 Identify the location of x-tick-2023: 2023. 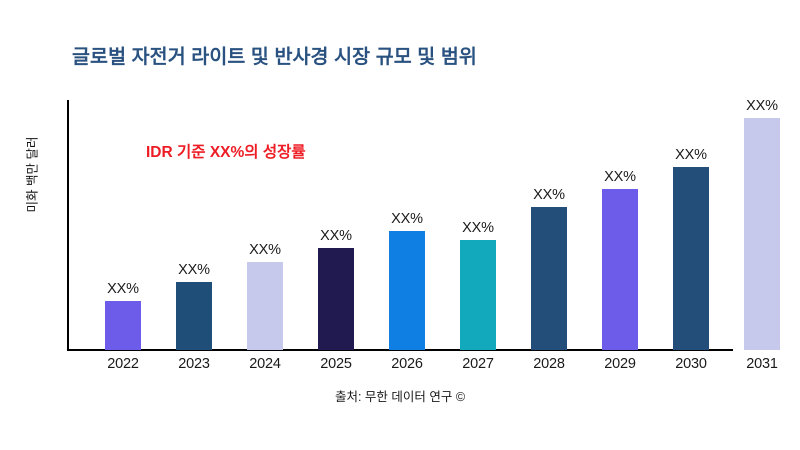
(194, 364).